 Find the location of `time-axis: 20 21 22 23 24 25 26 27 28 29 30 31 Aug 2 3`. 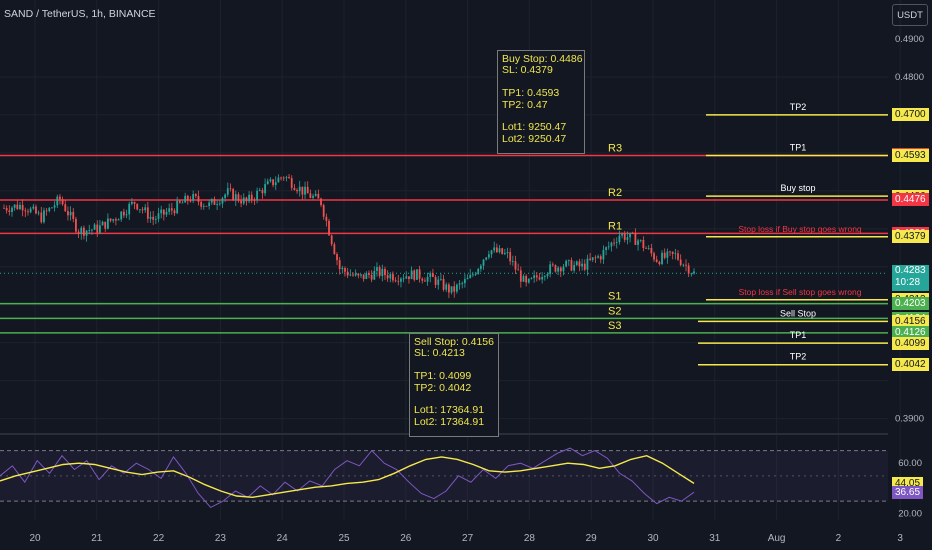

time-axis: 20 21 22 23 24 25 26 27 28 29 30 31 Aug 2 3 is located at coordinates (466, 538).